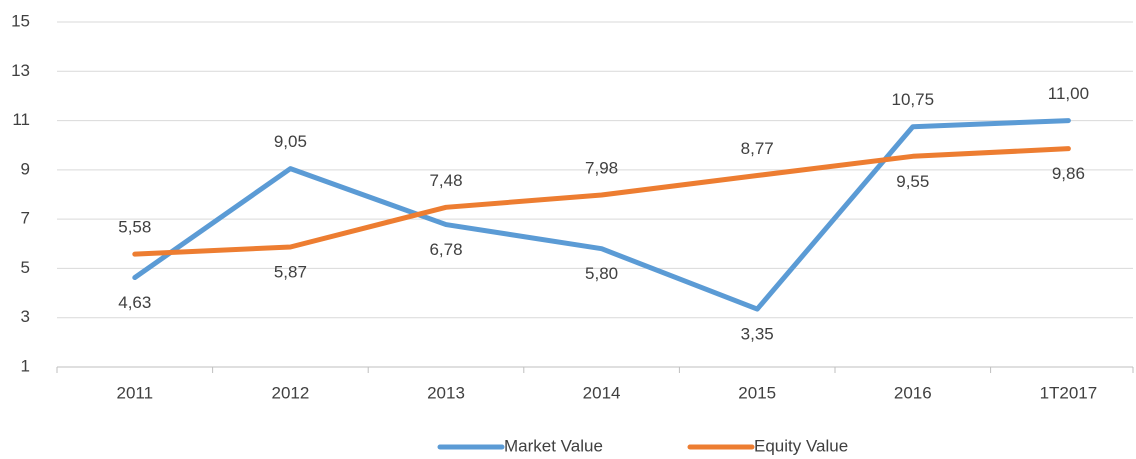 The width and height of the screenshot is (1136, 459). What do you see at coordinates (601, 273) in the screenshot?
I see `data-label: 5,80` at bounding box center [601, 273].